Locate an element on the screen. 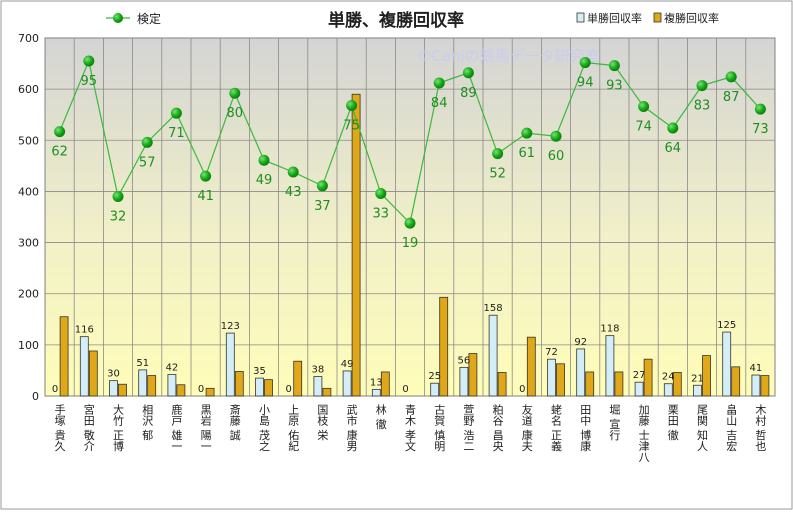  legend-place: 複勝回収率 is located at coordinates (686, 18).